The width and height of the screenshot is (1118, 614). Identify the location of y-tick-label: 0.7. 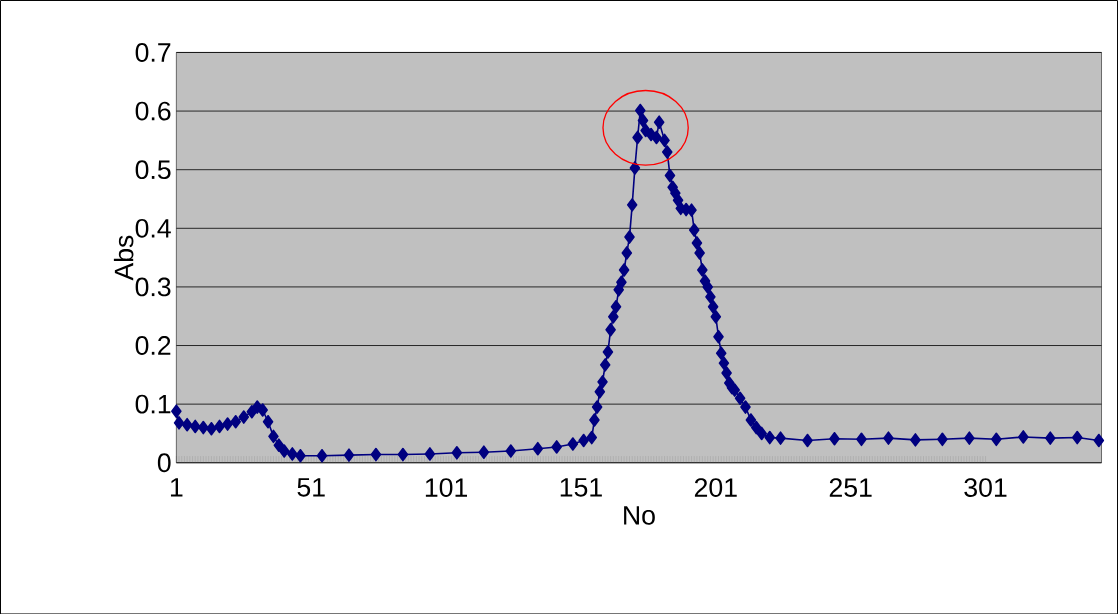
(153, 52).